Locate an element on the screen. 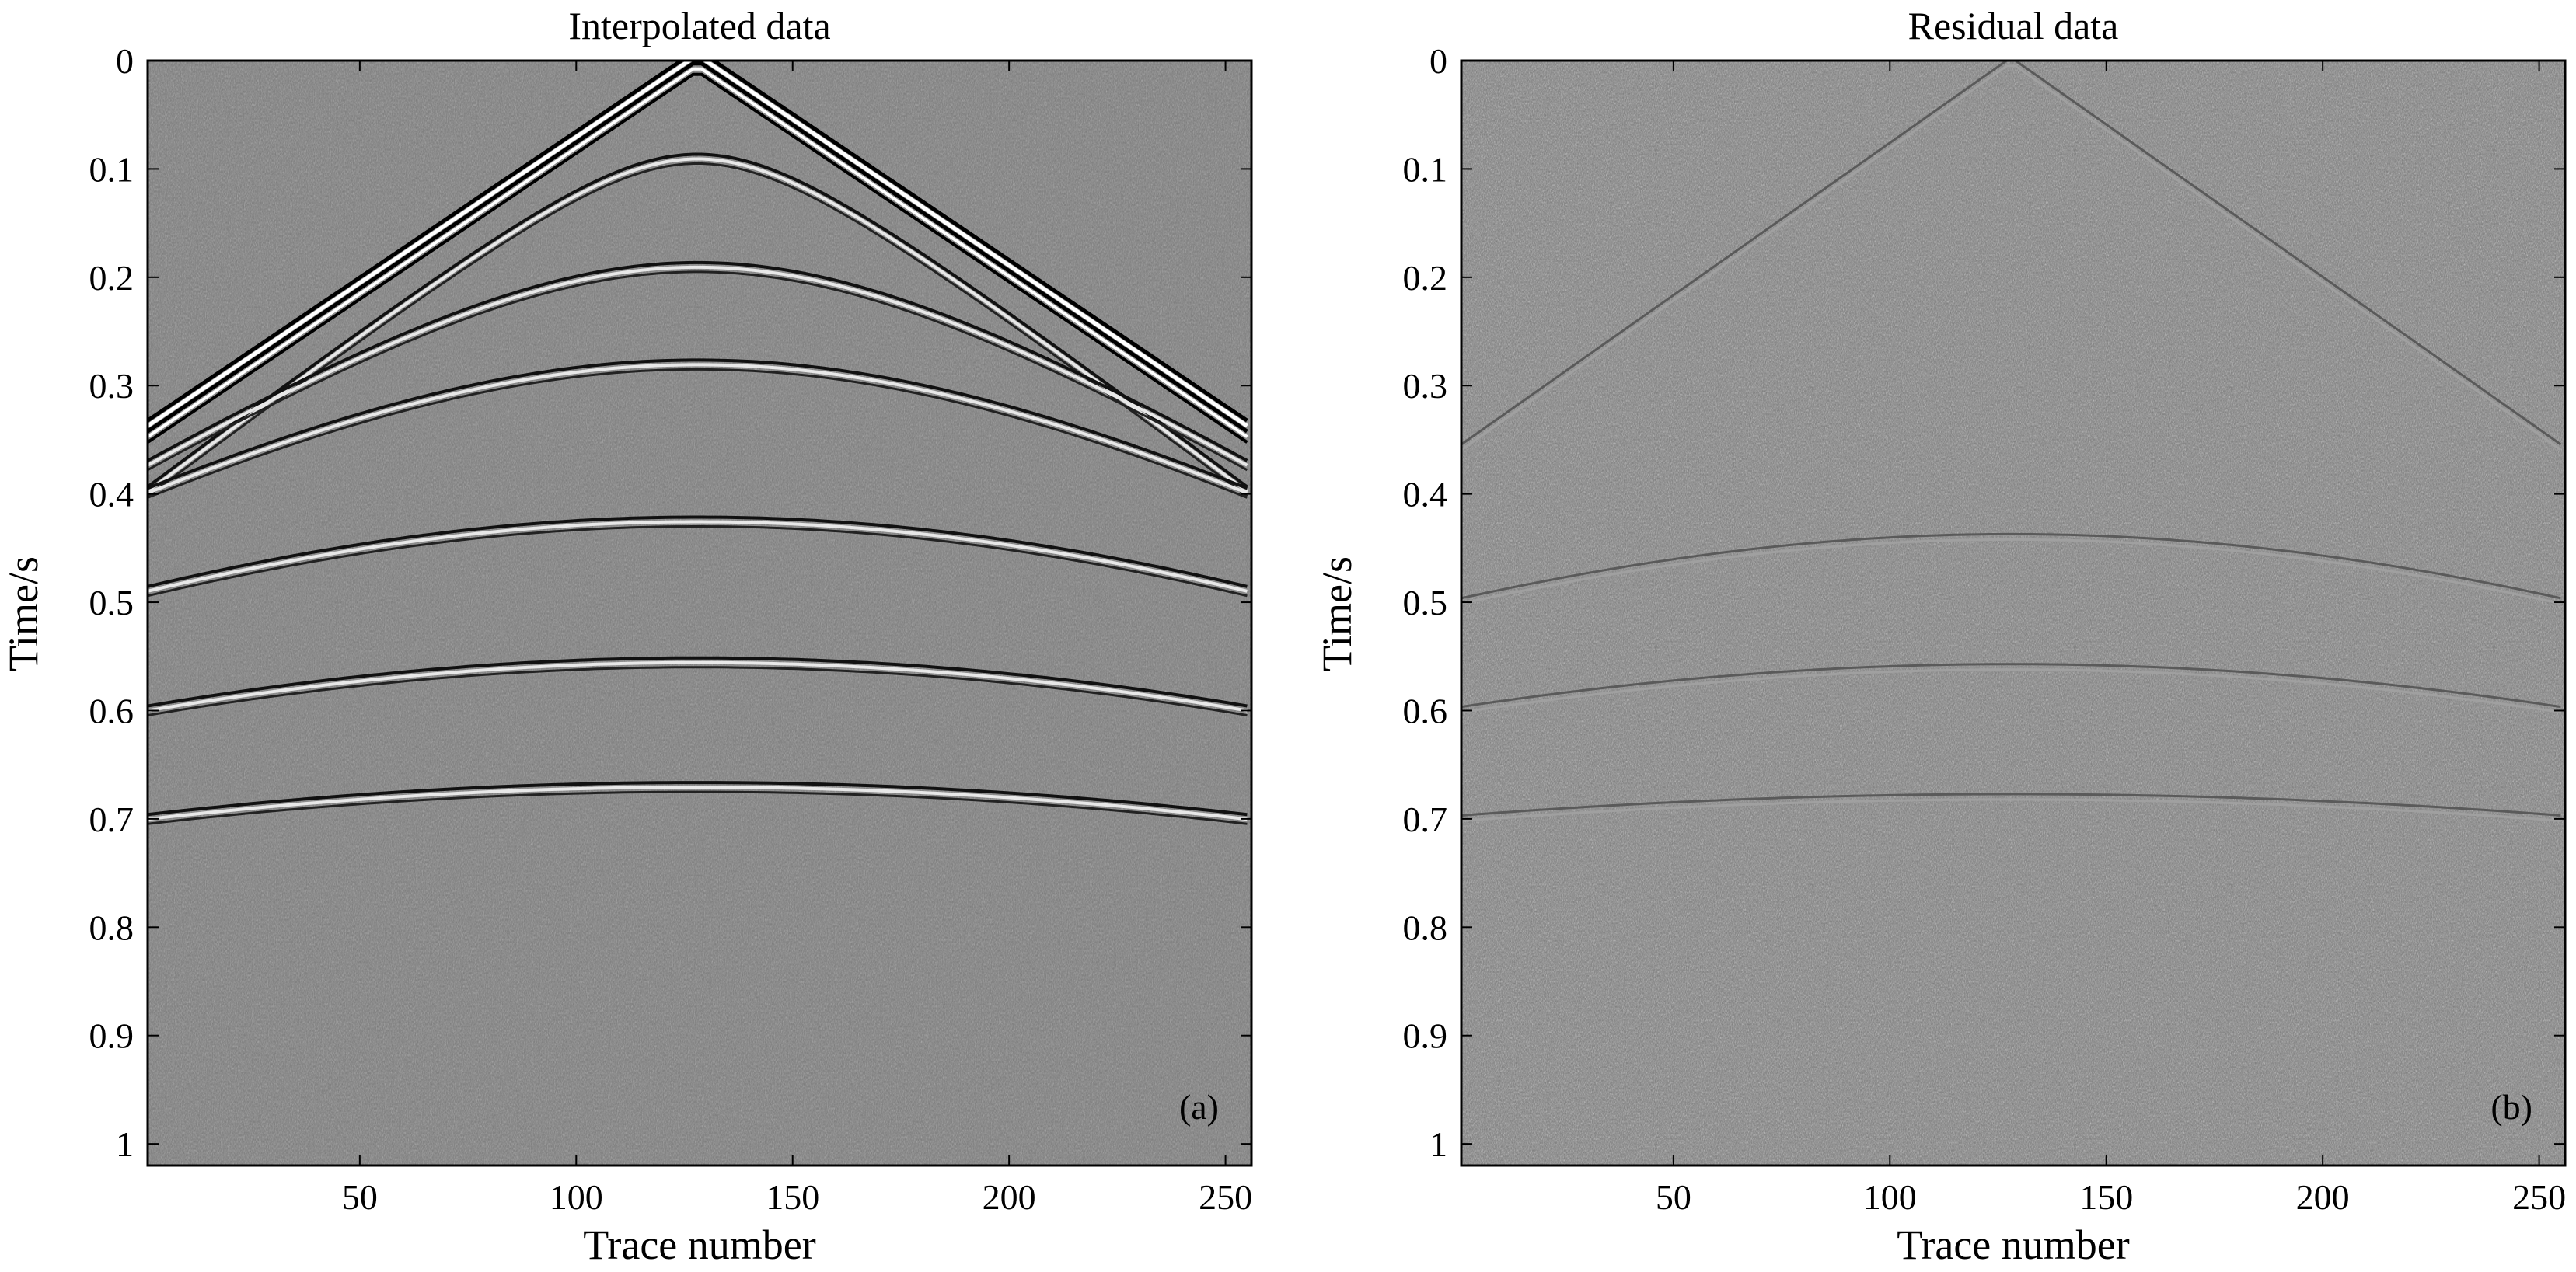 Image resolution: width=2576 pixels, height=1272 pixels. chart-title: Interpolated data is located at coordinates (699, 25).